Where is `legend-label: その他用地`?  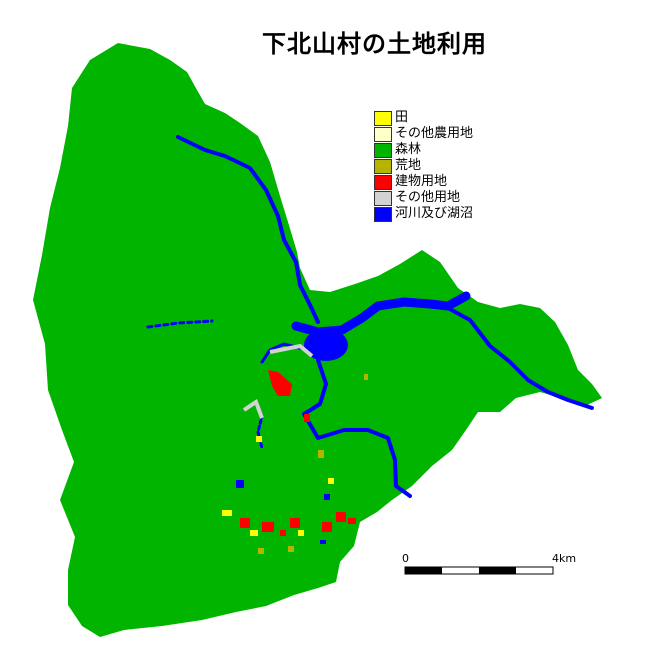 legend-label: その他用地 is located at coordinates (428, 197).